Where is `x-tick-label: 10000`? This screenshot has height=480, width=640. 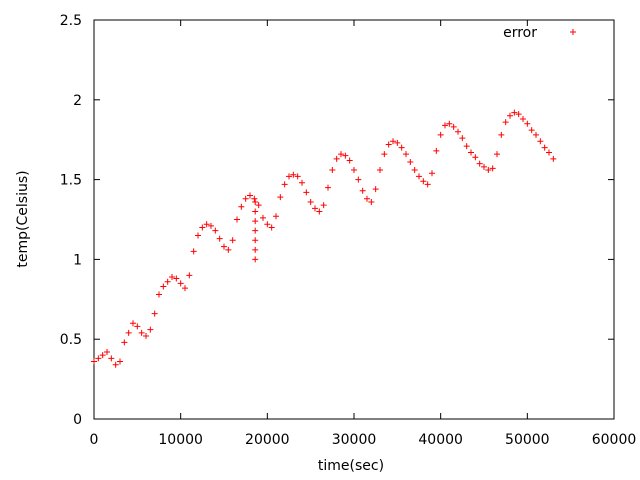 x-tick-label: 10000 is located at coordinates (180, 440).